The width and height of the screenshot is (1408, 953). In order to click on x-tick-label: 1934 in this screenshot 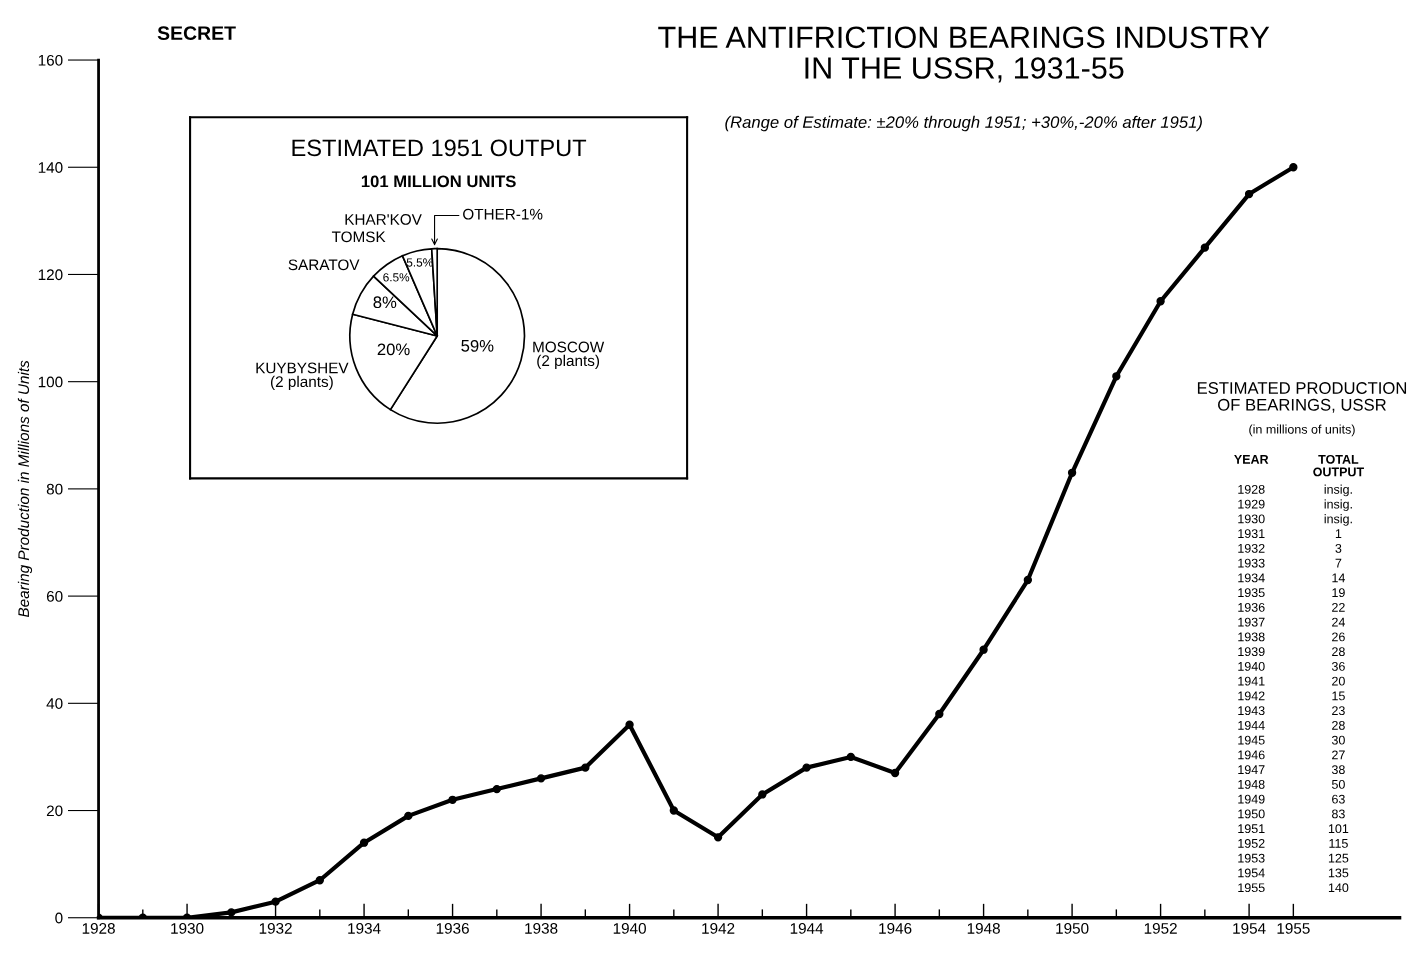, I will do `click(364, 928)`.